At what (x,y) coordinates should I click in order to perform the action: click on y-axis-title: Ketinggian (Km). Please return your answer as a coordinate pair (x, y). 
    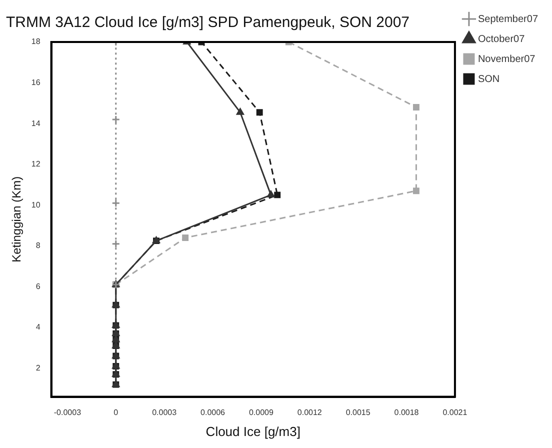
    Looking at the image, I should click on (17, 219).